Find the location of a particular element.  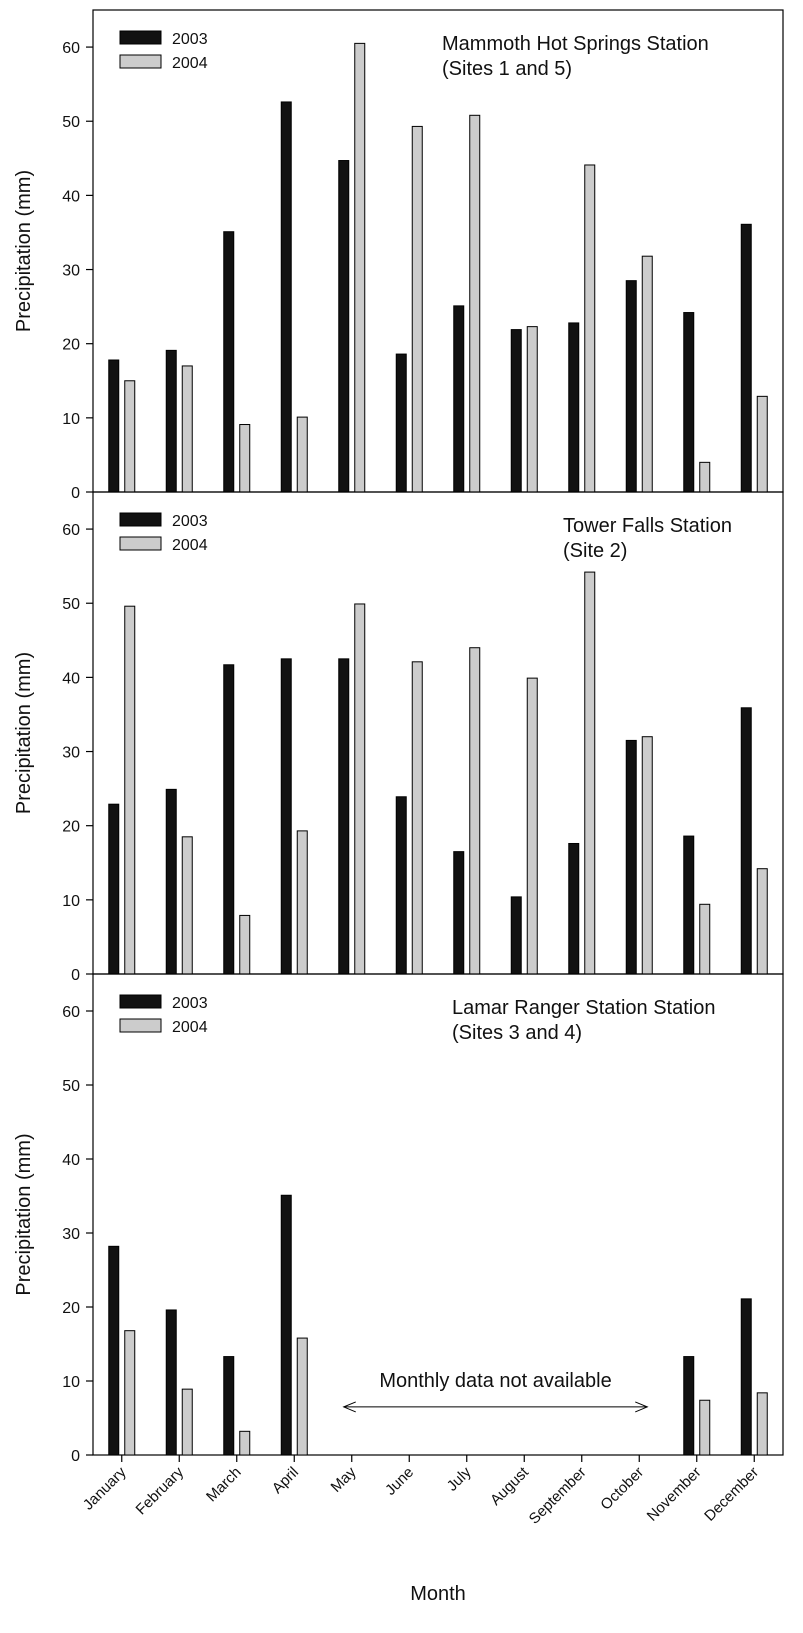

x-axis-label: Month is located at coordinates (438, 1594).